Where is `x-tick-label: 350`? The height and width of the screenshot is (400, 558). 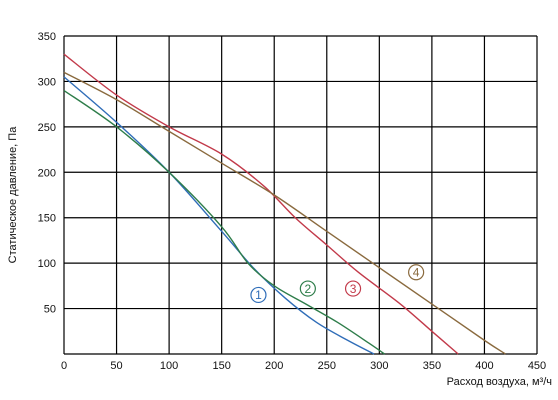
x-tick-label: 350 is located at coordinates (432, 366).